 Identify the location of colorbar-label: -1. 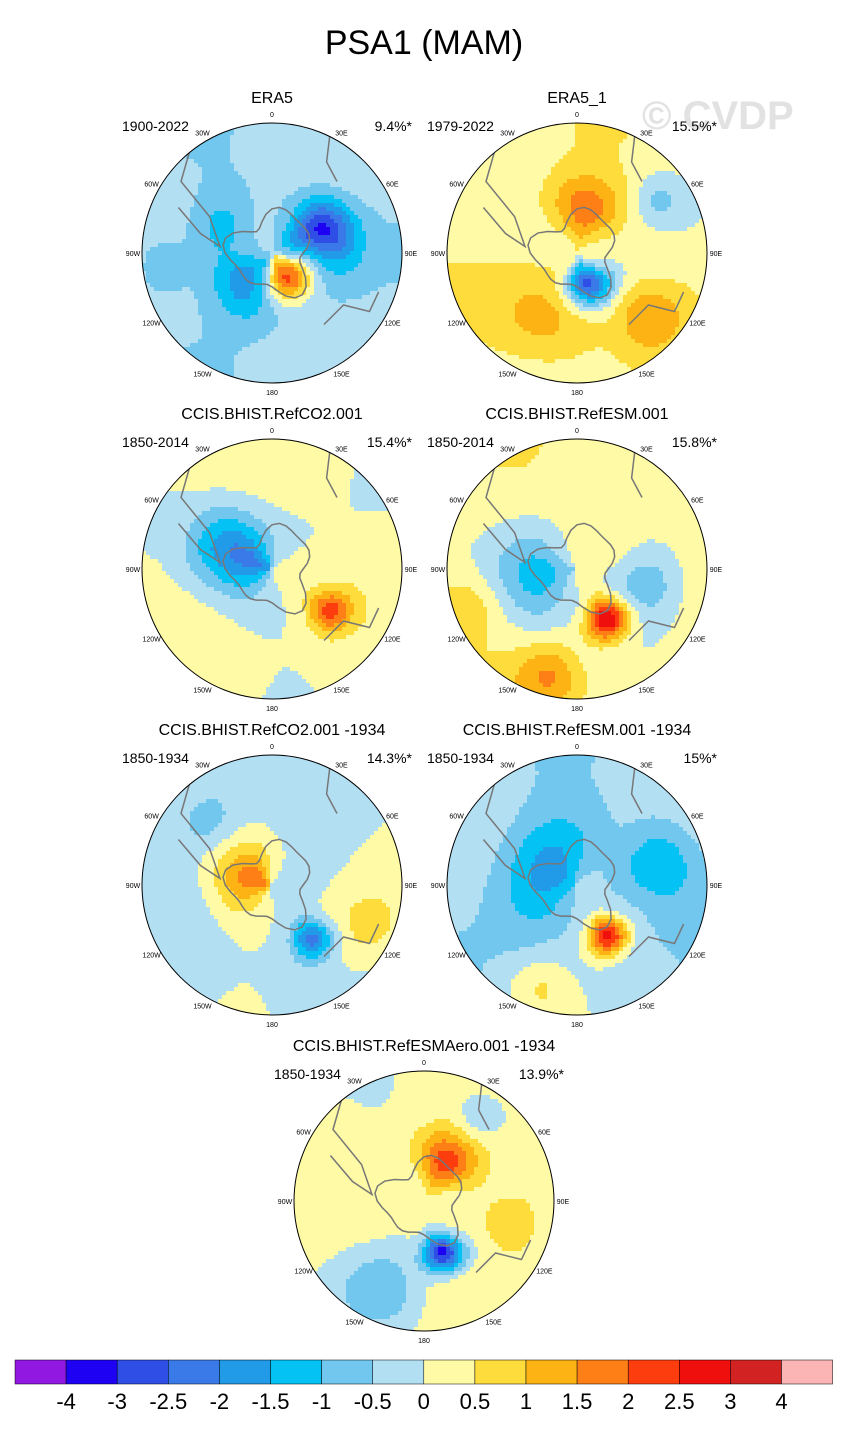
(322, 1401).